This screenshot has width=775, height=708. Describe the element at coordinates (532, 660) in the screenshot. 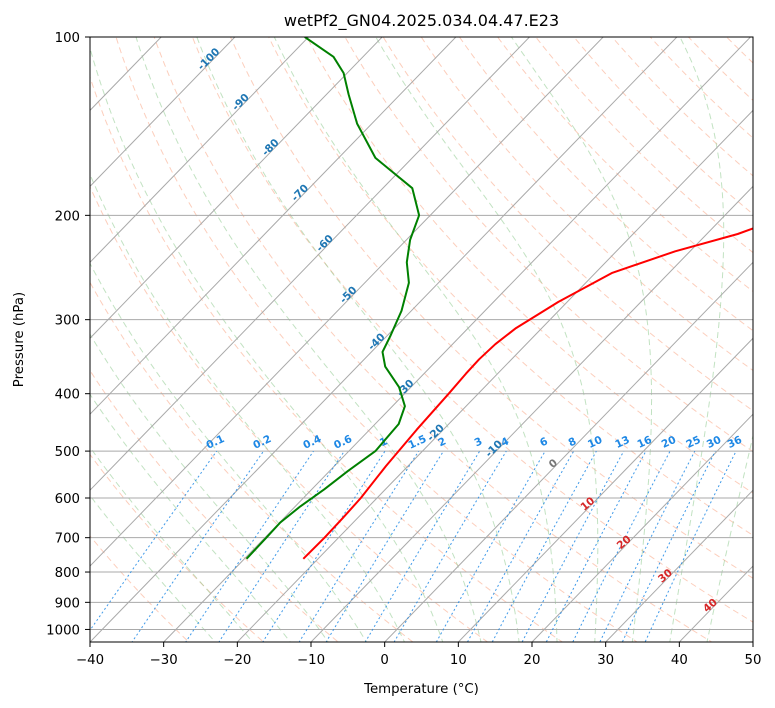

I see `x-tick-label: 20` at that location.